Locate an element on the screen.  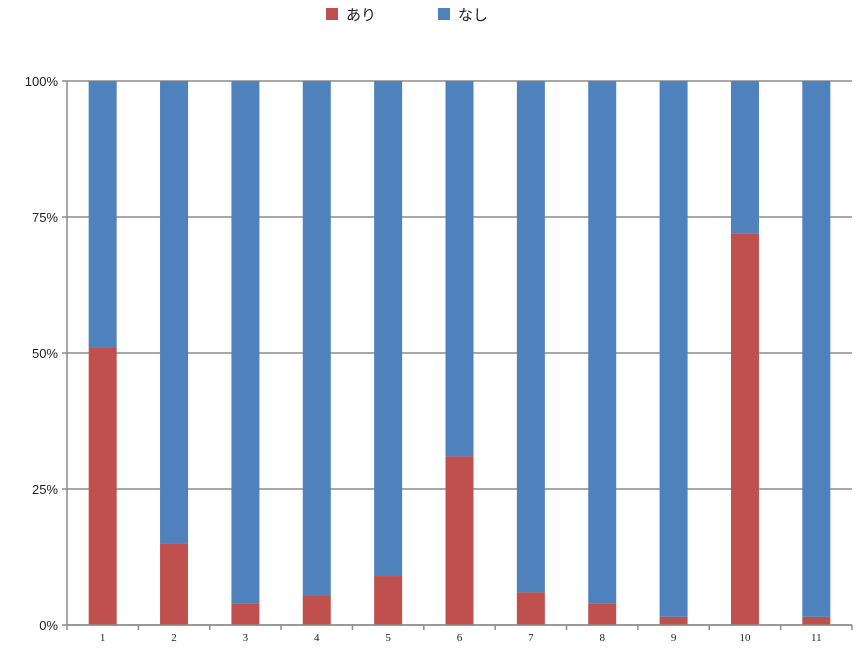
y-tick-labels: 0% 25% 50% 75% 100% is located at coordinates (42, 353).